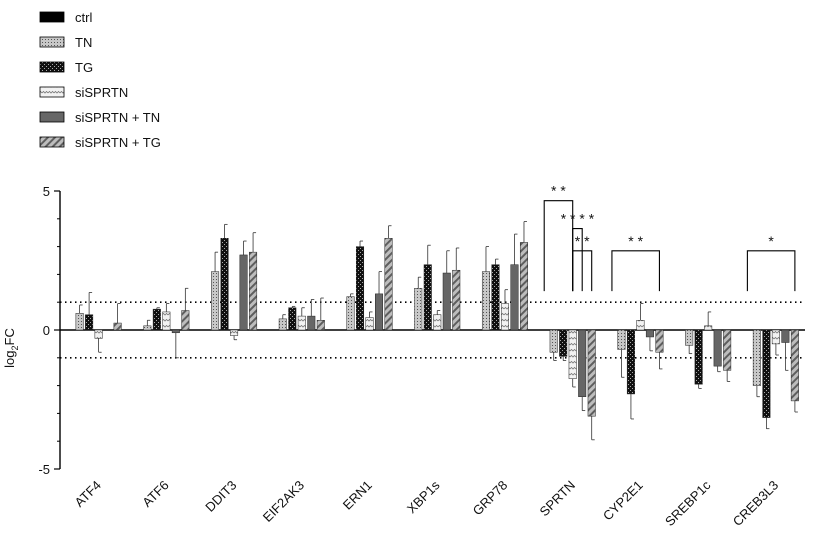 The image size is (823, 536). What do you see at coordinates (88, 494) in the screenshot?
I see `category-label: ATF4` at bounding box center [88, 494].